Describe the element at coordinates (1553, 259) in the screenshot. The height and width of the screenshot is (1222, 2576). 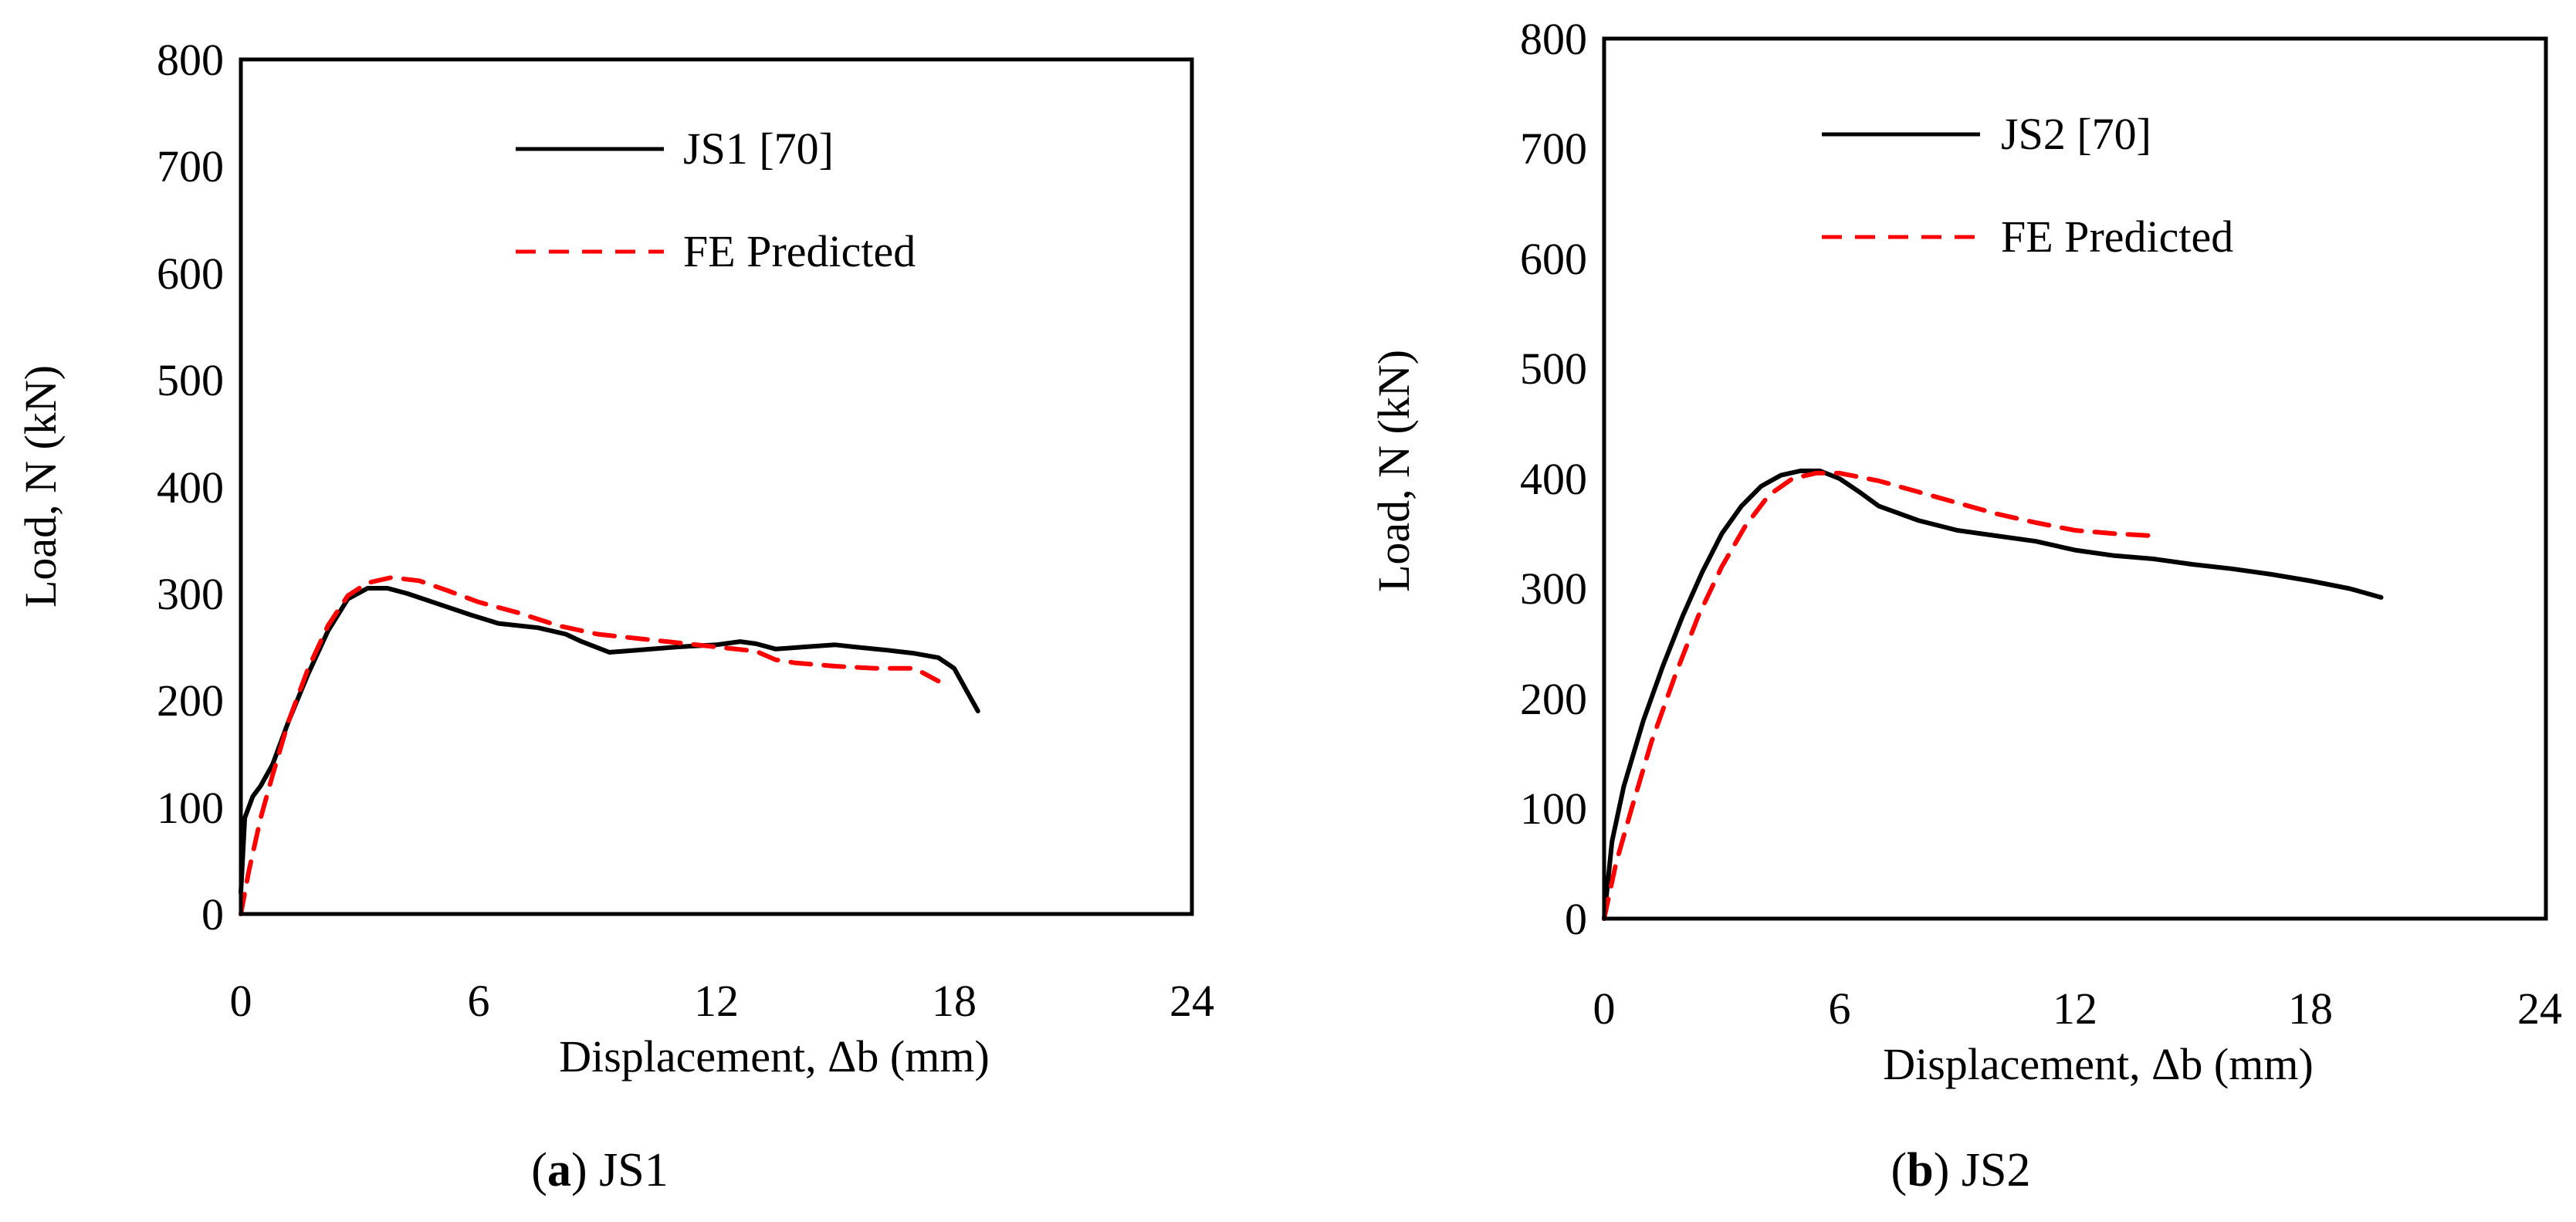
I see `panel-b-ytick-label: 600` at that location.